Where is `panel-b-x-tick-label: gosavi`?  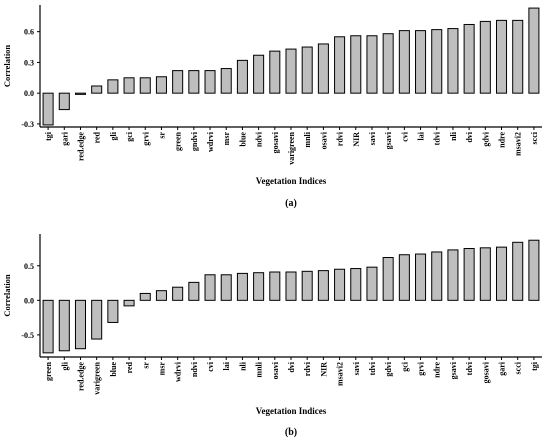
panel-b-x-tick-label: gosavi is located at coordinates (485, 372).